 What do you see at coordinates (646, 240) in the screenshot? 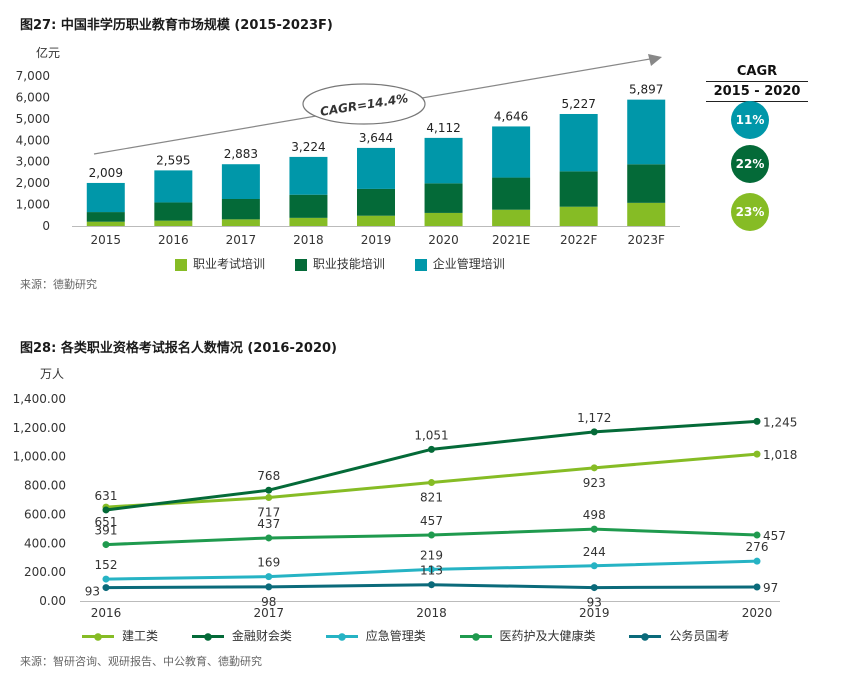
I see `x-tick-label: 2023F` at bounding box center [646, 240].